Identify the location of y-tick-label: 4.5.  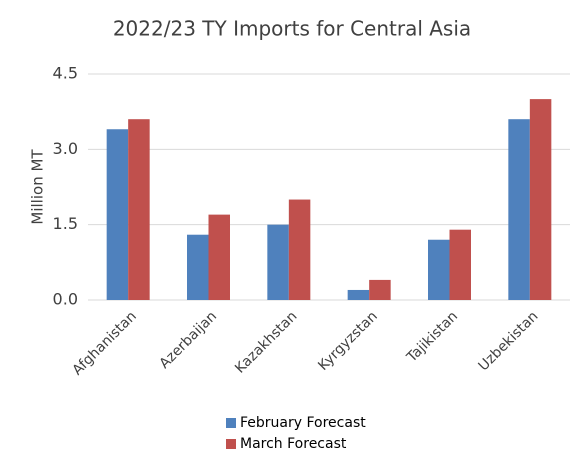
(65, 73).